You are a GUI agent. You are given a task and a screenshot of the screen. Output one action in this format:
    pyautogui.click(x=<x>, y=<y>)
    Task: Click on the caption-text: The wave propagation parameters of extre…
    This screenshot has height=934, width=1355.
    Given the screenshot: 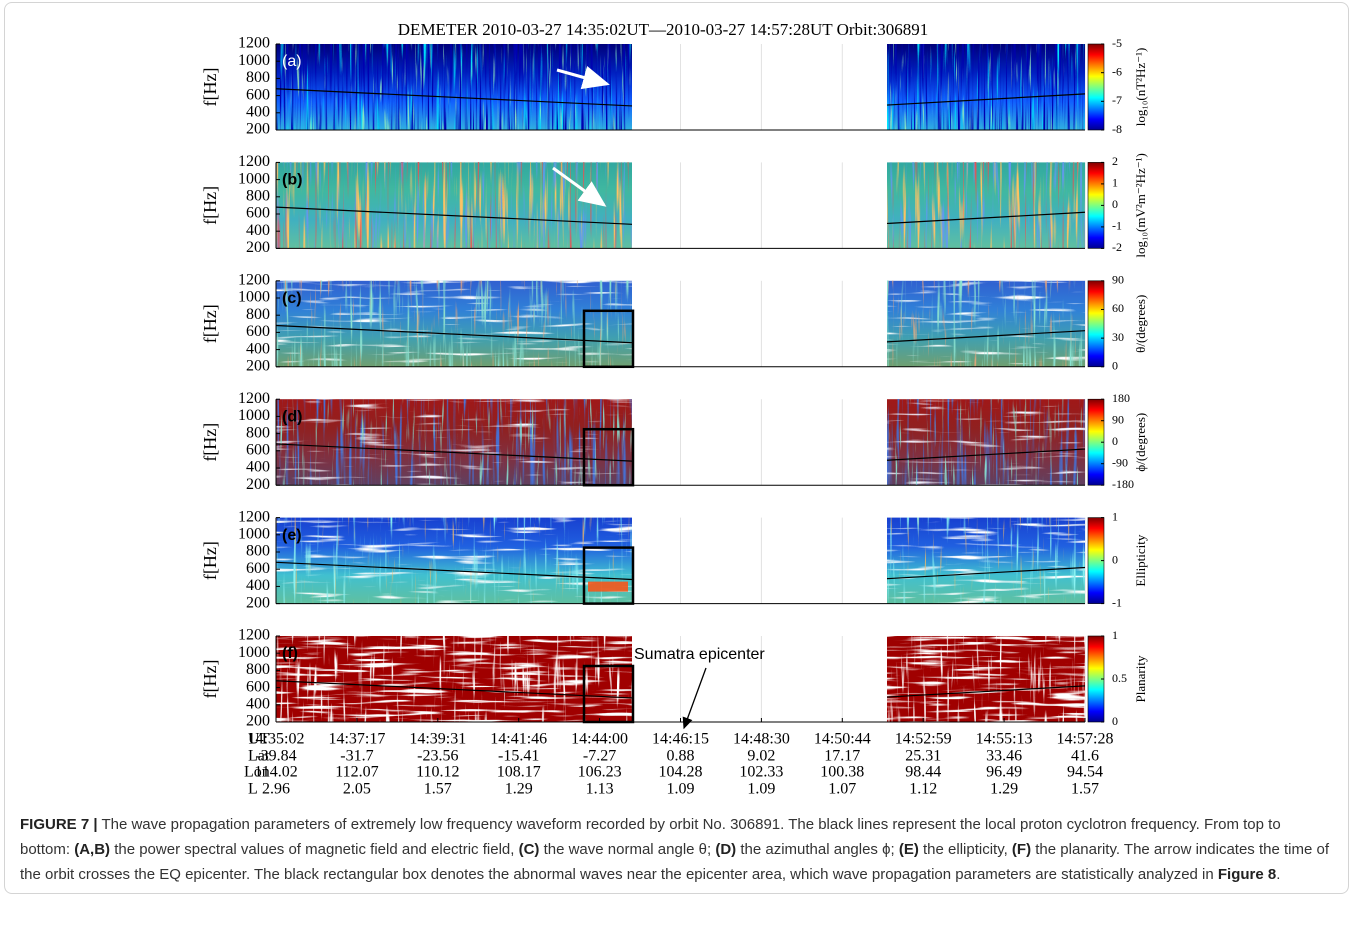 What is the action you would take?
    pyautogui.click(x=650, y=837)
    